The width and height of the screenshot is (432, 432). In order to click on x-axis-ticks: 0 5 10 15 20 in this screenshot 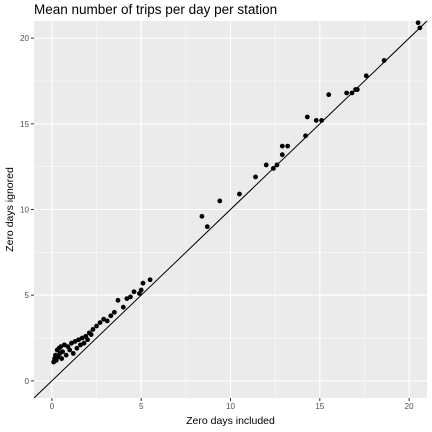, I will do `click(232, 404)`.